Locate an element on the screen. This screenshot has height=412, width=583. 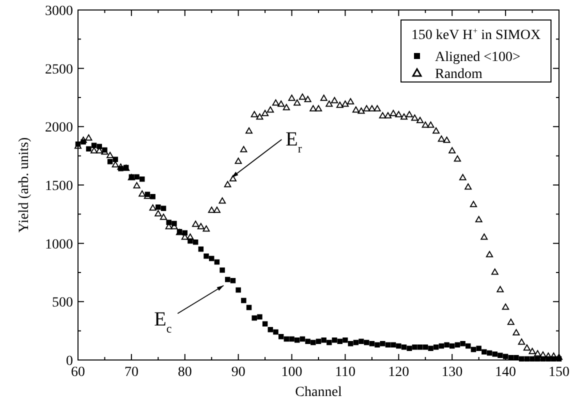
y-tick-label: 3000 is located at coordinates (59, 11).